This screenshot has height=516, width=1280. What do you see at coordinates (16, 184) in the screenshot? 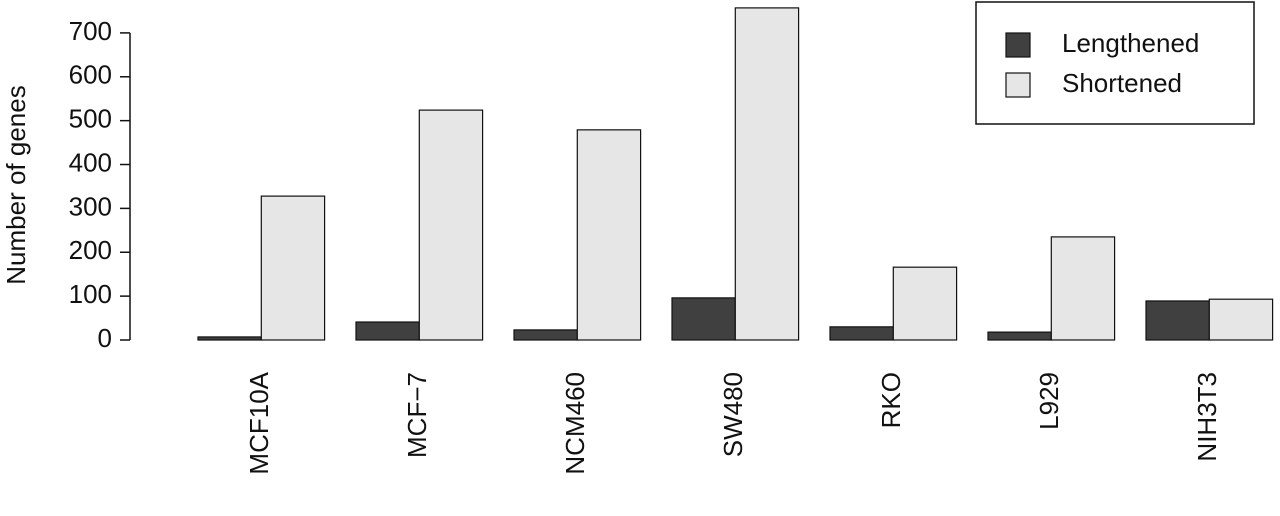
I see `y-axis-label: Number of genes` at bounding box center [16, 184].